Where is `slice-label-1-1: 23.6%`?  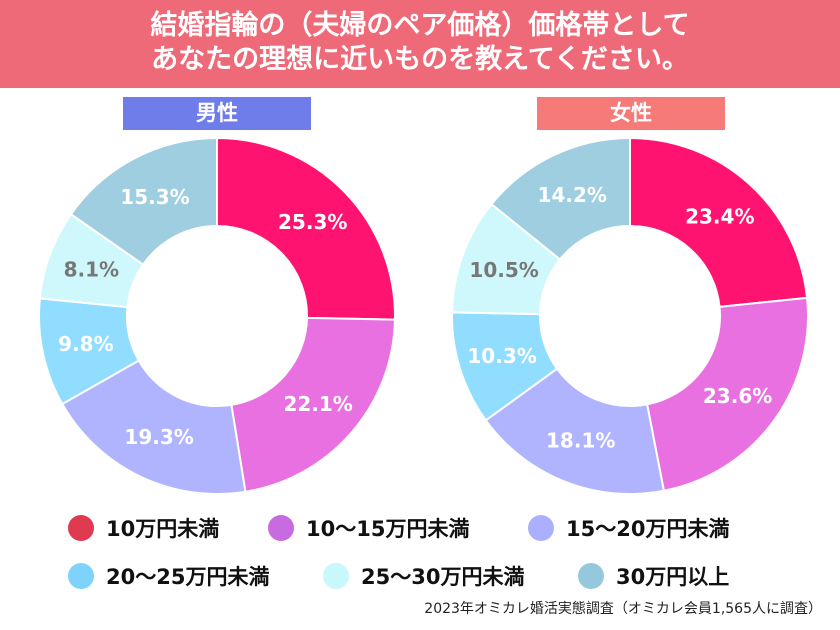
slice-label-1-1: 23.6% is located at coordinates (737, 396).